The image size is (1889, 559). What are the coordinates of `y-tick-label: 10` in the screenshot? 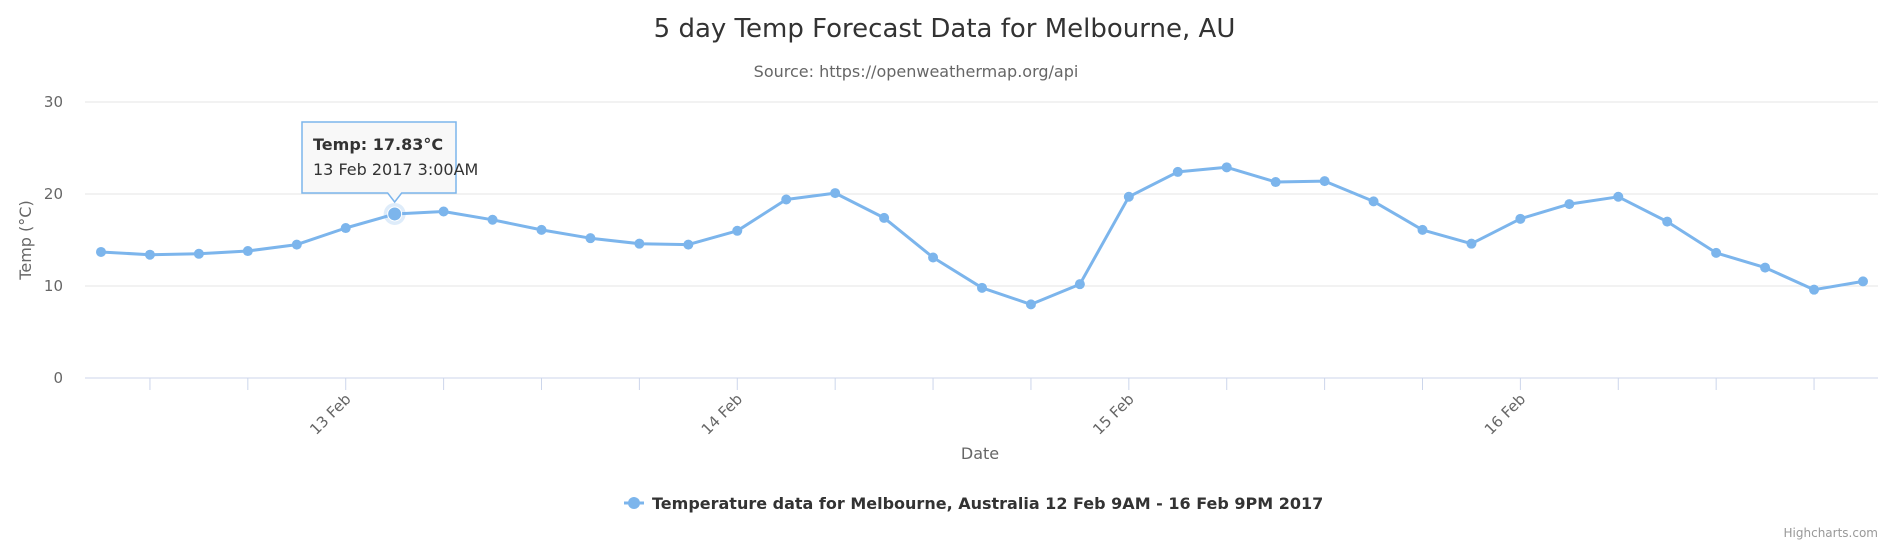 It's located at (53, 286).